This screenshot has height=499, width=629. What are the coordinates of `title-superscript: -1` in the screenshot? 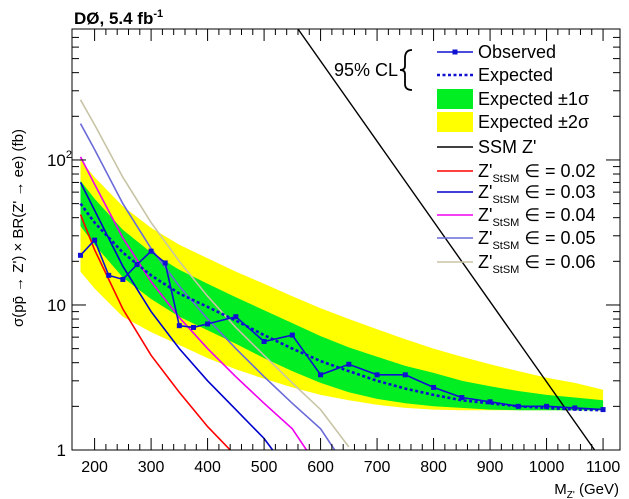 It's located at (158, 14).